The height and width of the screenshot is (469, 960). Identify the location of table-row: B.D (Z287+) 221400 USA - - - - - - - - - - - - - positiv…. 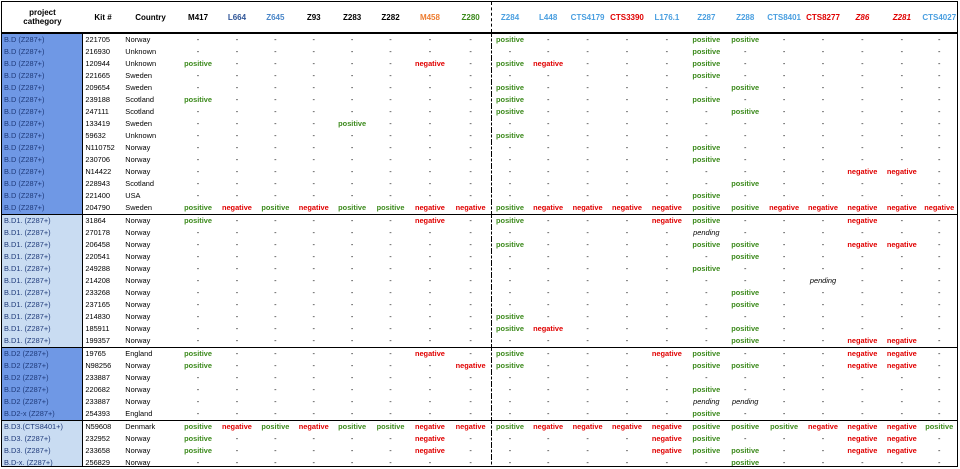
(479, 196).